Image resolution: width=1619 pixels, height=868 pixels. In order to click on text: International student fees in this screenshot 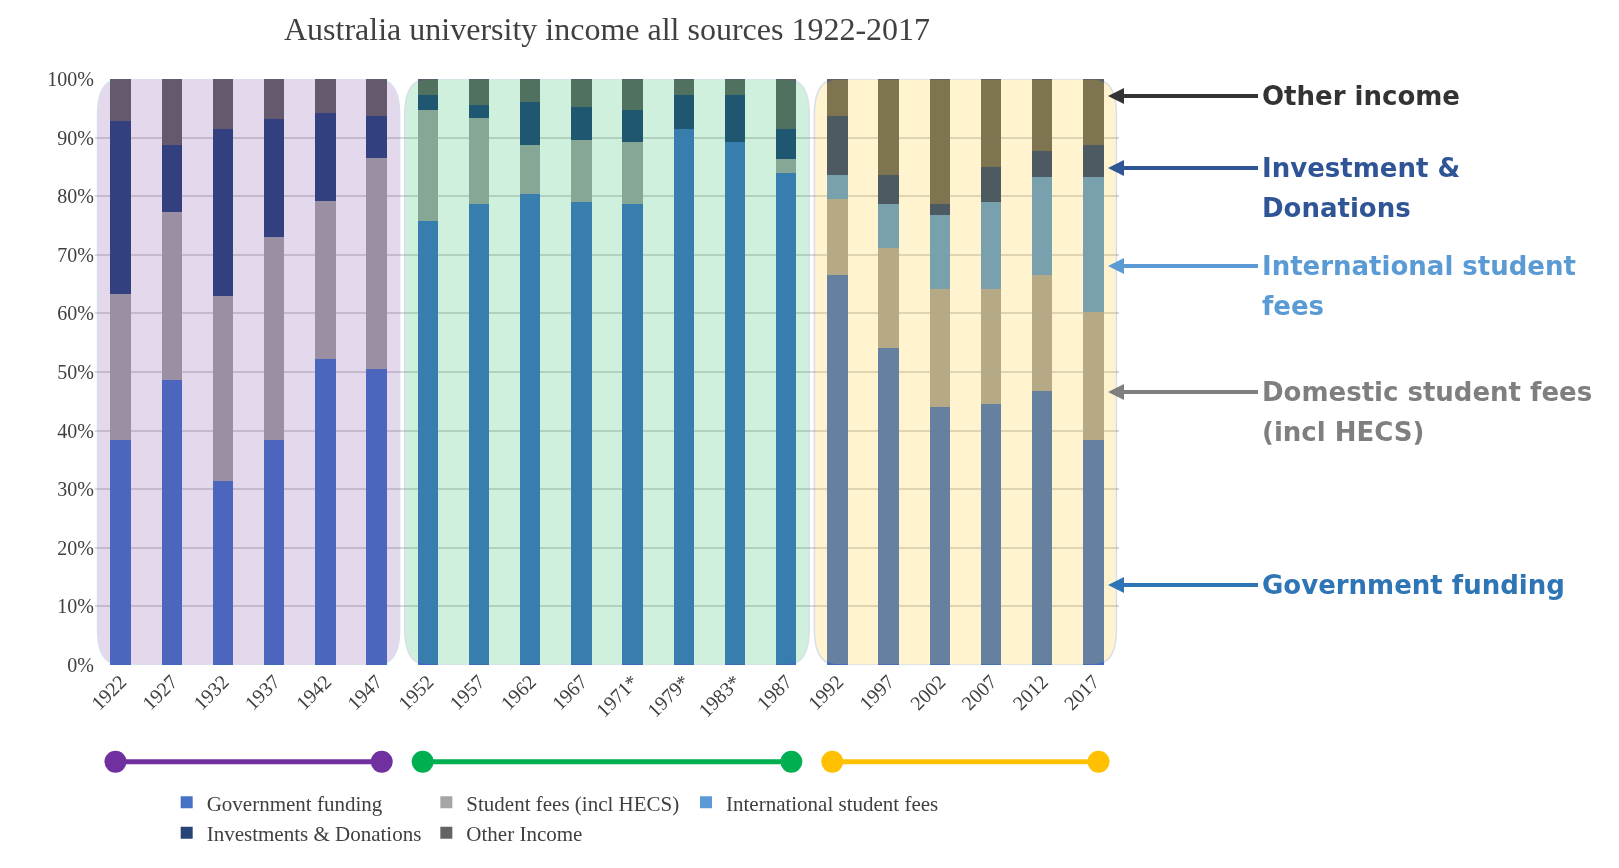, I will do `click(1419, 286)`.